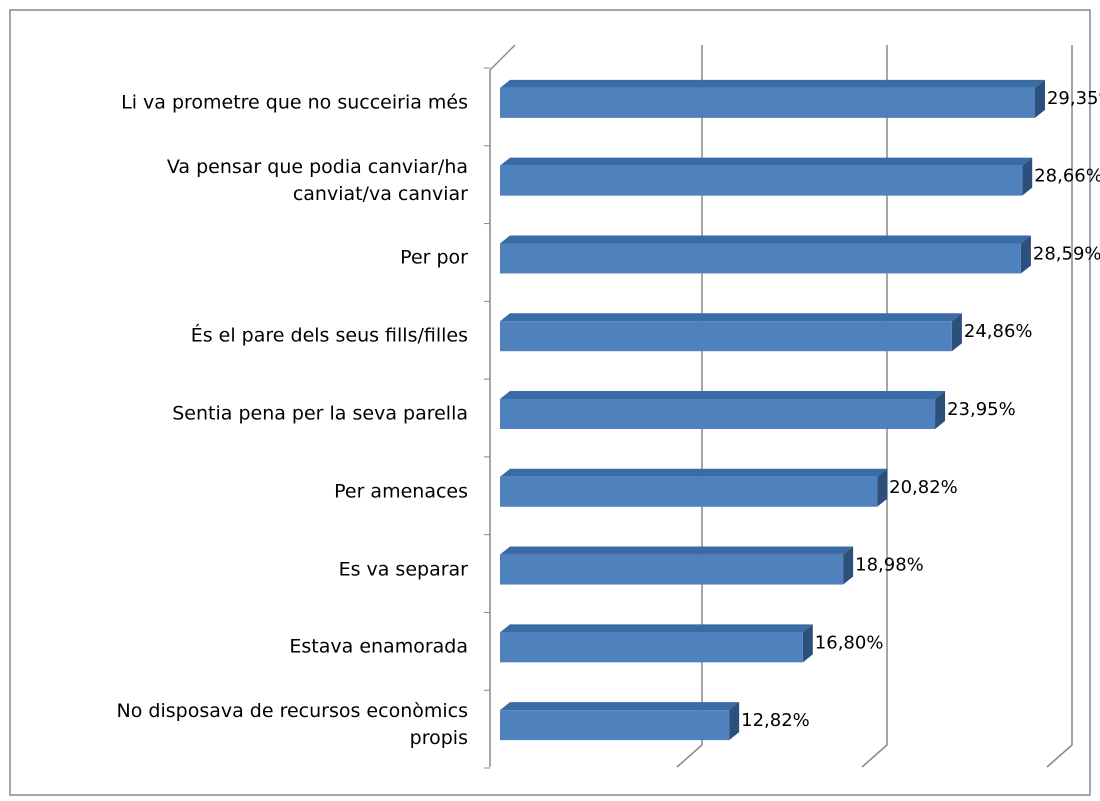 This screenshot has height=801, width=1100. Describe the element at coordinates (923, 487) in the screenshot. I see `value-label: 20,82%` at that location.